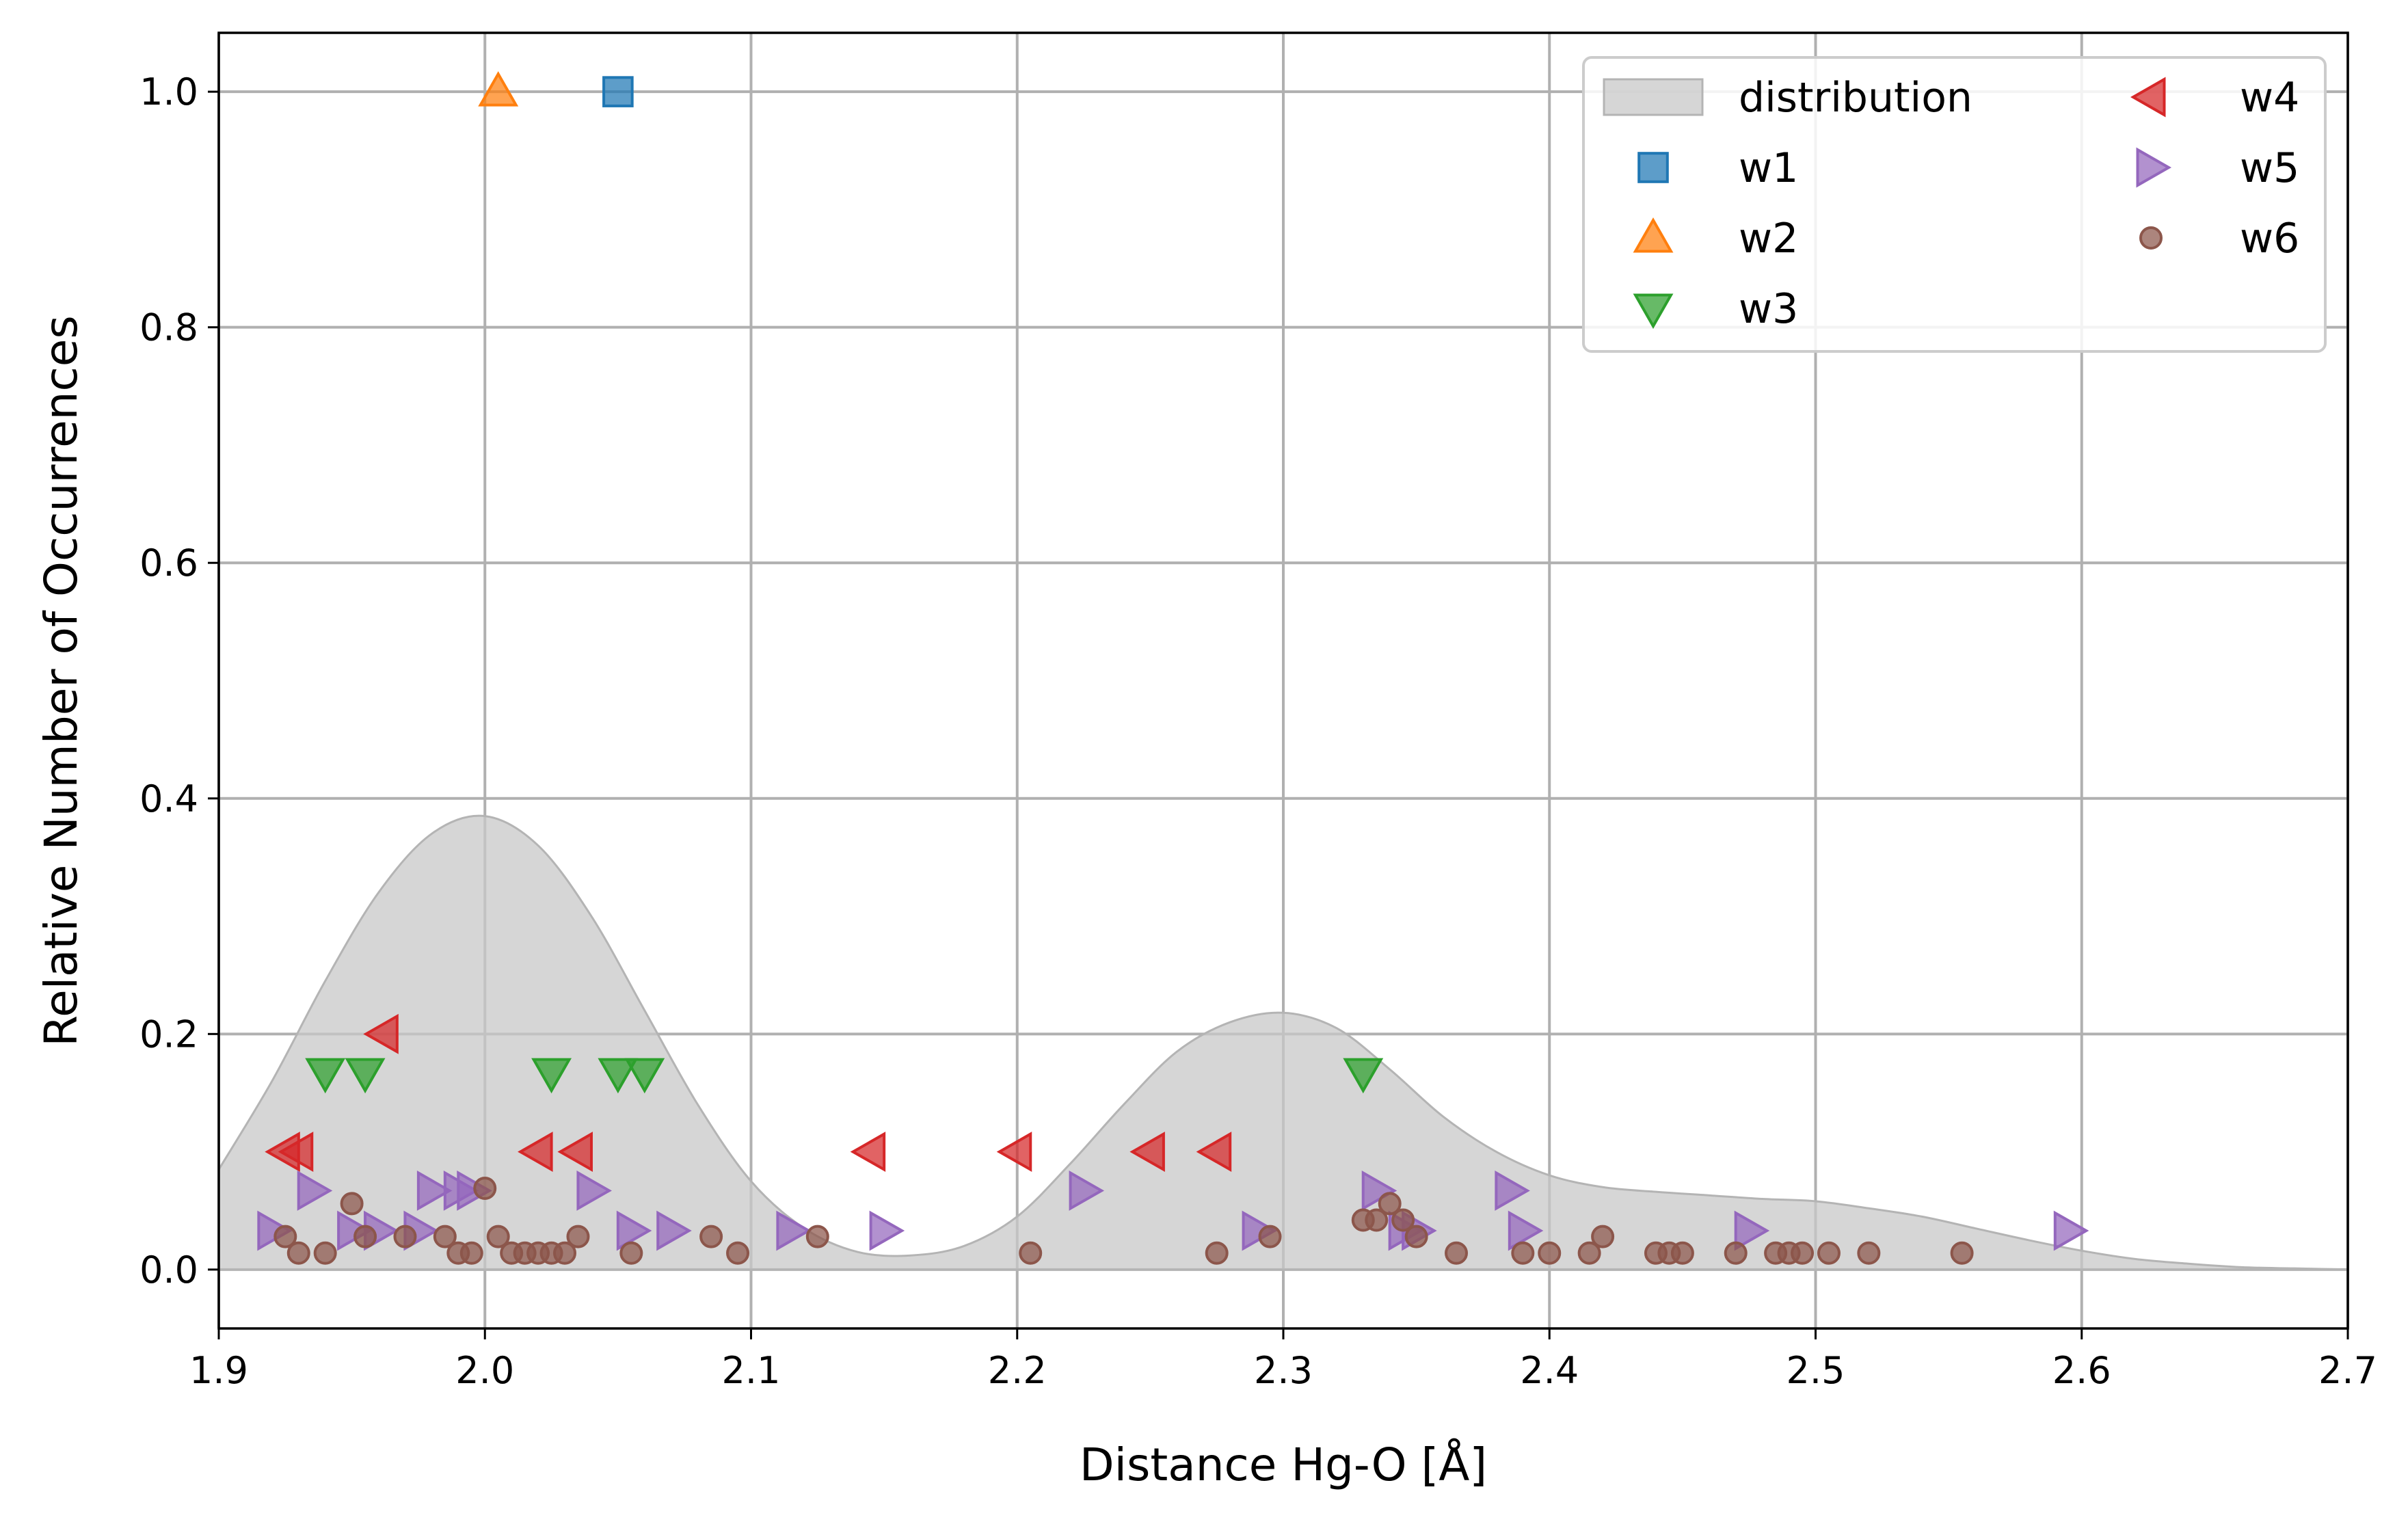 The image size is (2408, 1524). Describe the element at coordinates (1283, 1465) in the screenshot. I see `x-axis-label: Distance Hg-O [Å]` at that location.